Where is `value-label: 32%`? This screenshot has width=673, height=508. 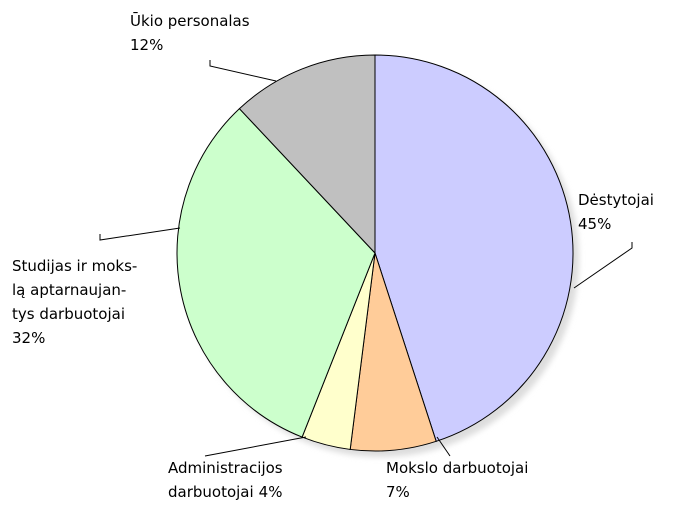
value-label: 32% is located at coordinates (28, 338).